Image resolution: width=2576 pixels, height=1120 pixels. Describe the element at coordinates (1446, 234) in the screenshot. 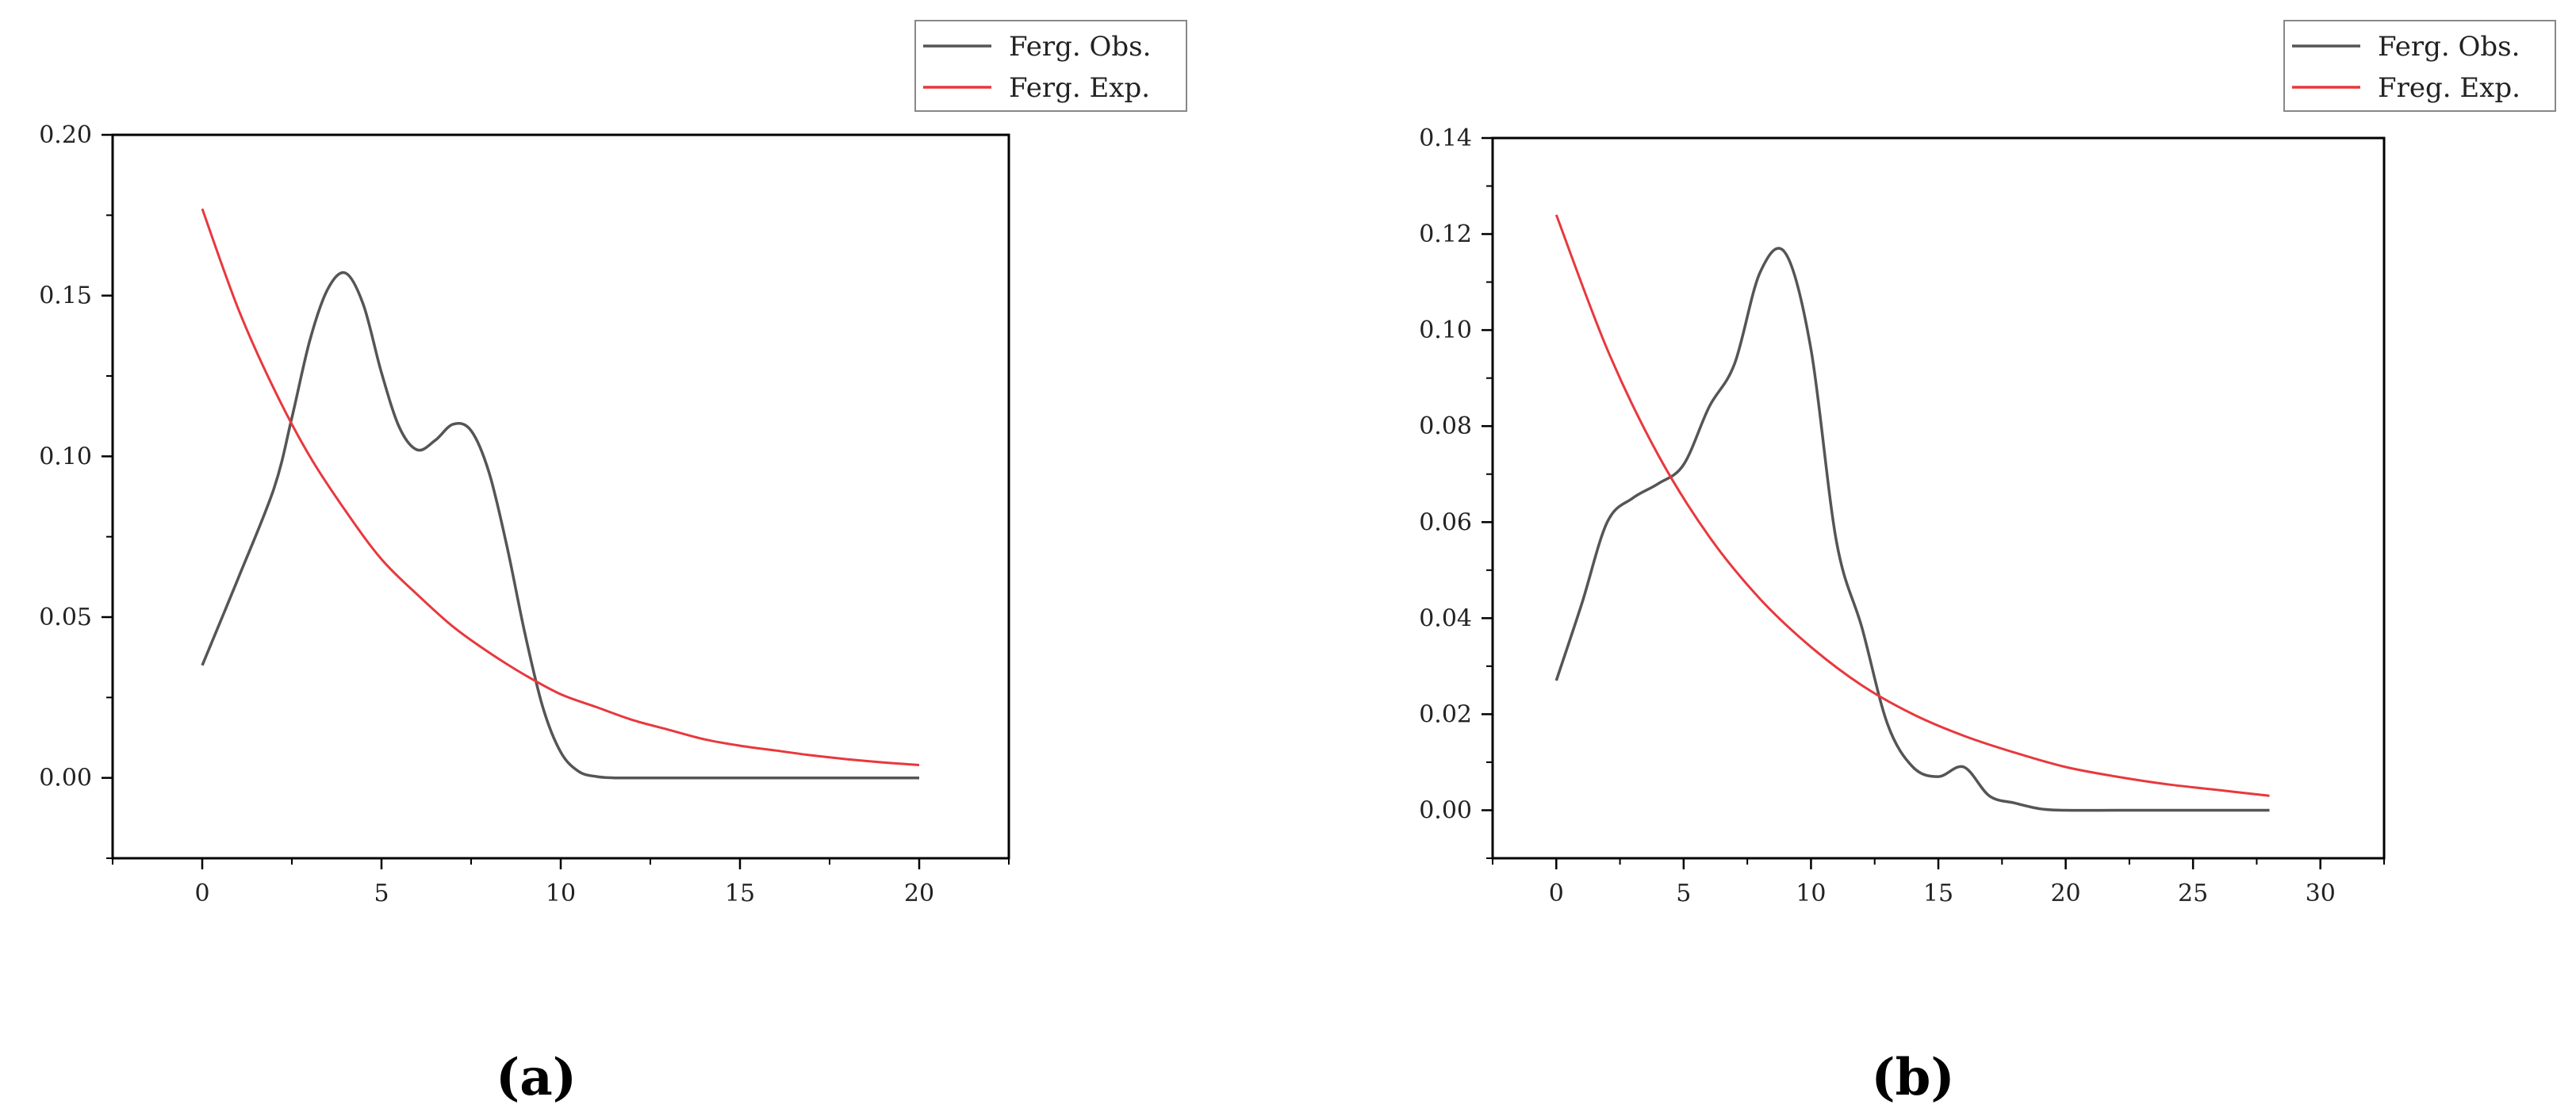

I see `y-tick-label: 0.12` at that location.